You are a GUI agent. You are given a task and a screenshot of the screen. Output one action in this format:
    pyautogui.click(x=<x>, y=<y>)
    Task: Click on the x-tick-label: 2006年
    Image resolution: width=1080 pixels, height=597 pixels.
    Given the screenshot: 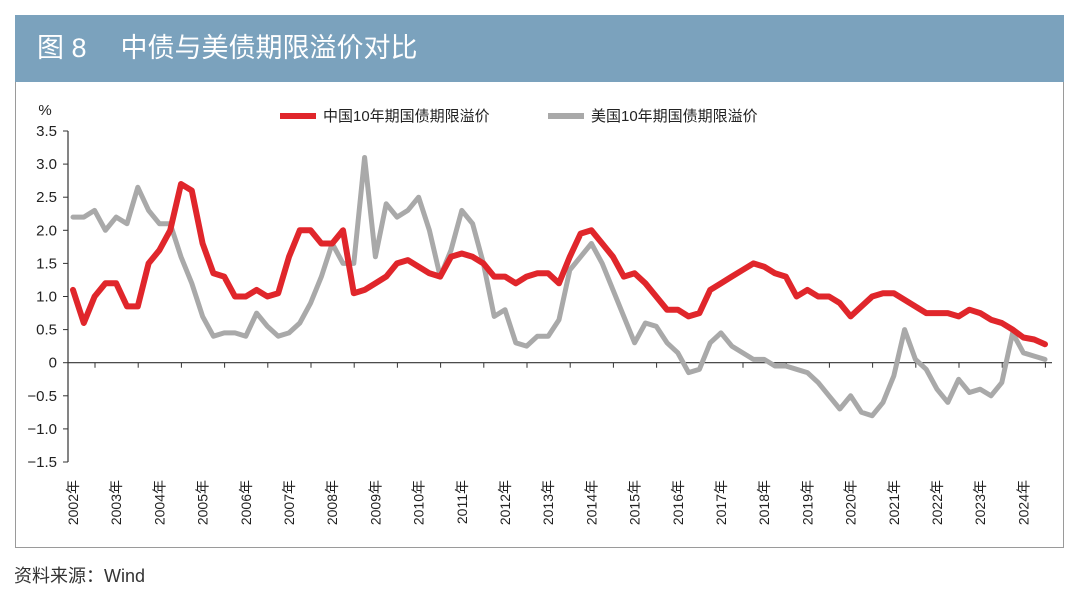 What is the action you would take?
    pyautogui.click(x=246, y=502)
    